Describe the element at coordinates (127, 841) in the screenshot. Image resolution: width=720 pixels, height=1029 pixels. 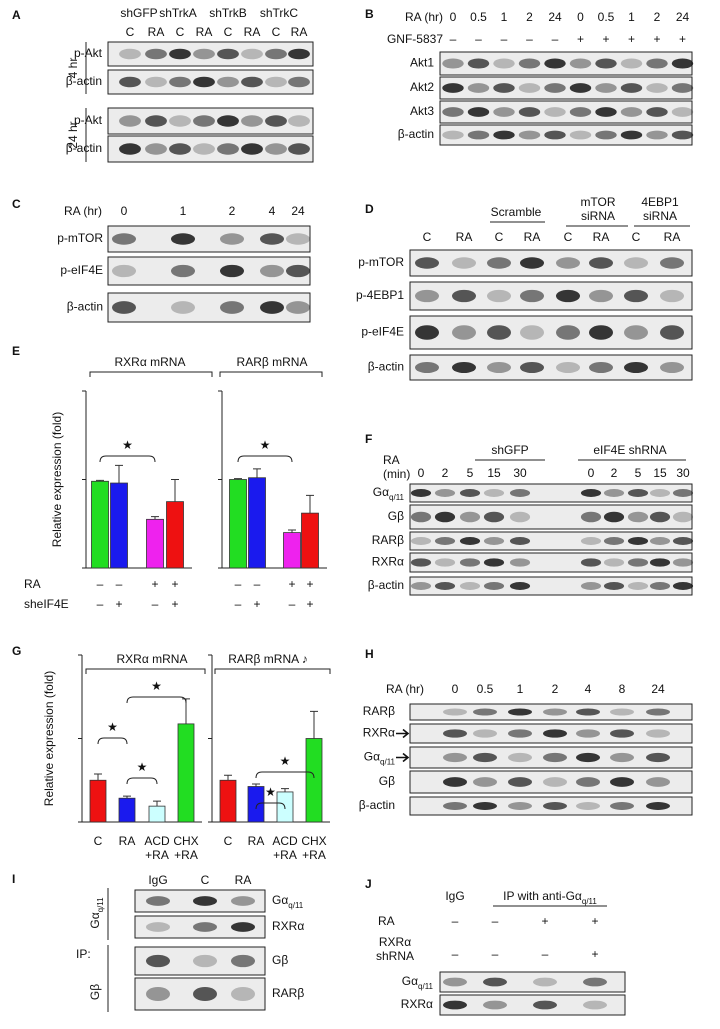
I see `x-tick-label: RA` at that location.